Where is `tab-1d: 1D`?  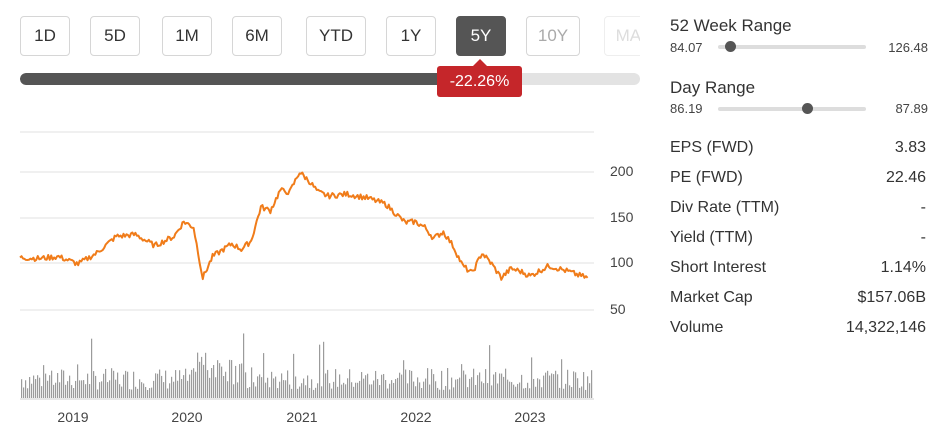 tab-1d: 1D is located at coordinates (45, 36).